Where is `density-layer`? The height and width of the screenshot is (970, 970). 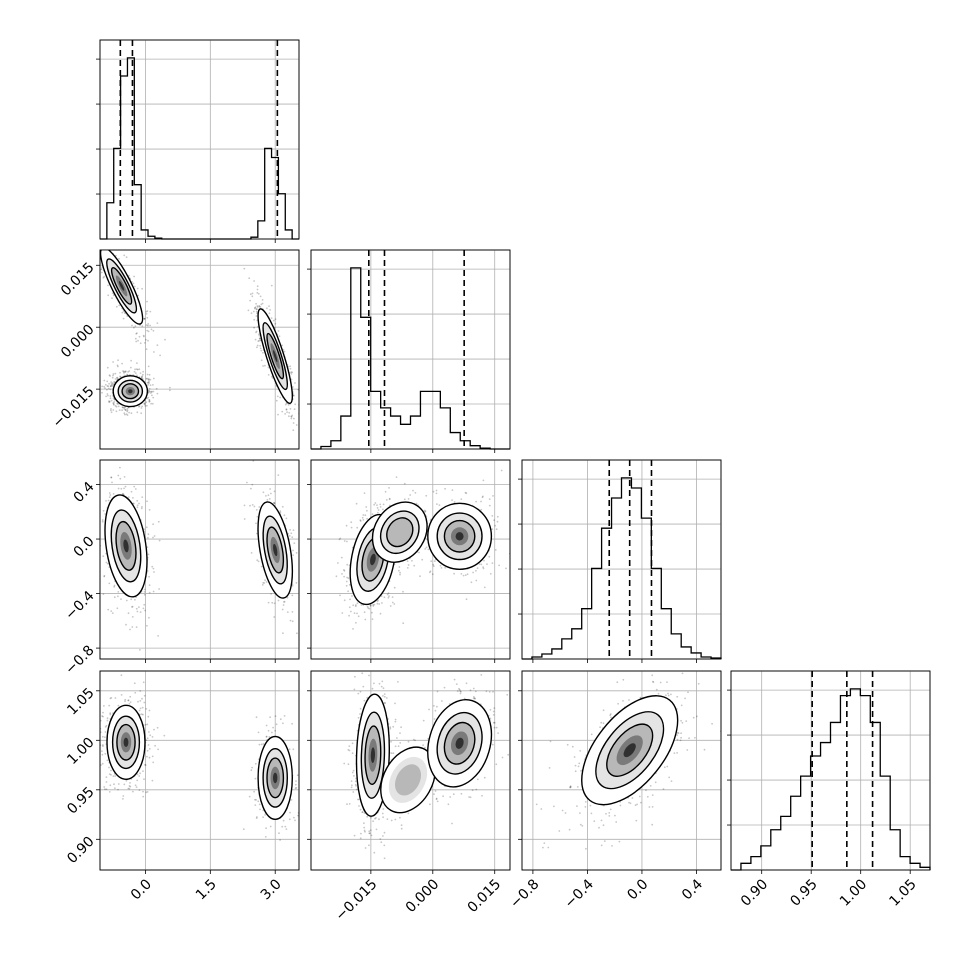
density-layer is located at coordinates (201, 555).